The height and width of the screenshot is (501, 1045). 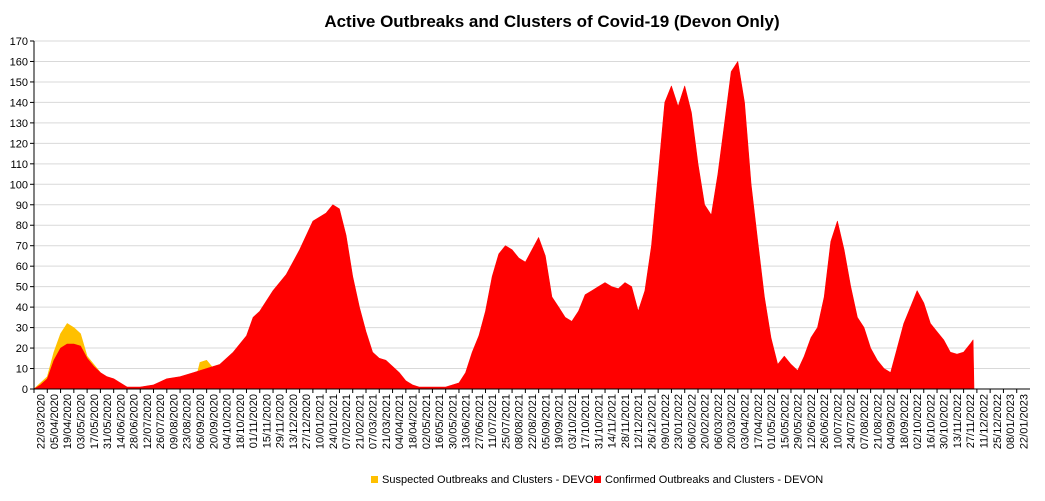 What do you see at coordinates (653, 421) in the screenshot?
I see `x-tick-label: 26/12/2021` at bounding box center [653, 421].